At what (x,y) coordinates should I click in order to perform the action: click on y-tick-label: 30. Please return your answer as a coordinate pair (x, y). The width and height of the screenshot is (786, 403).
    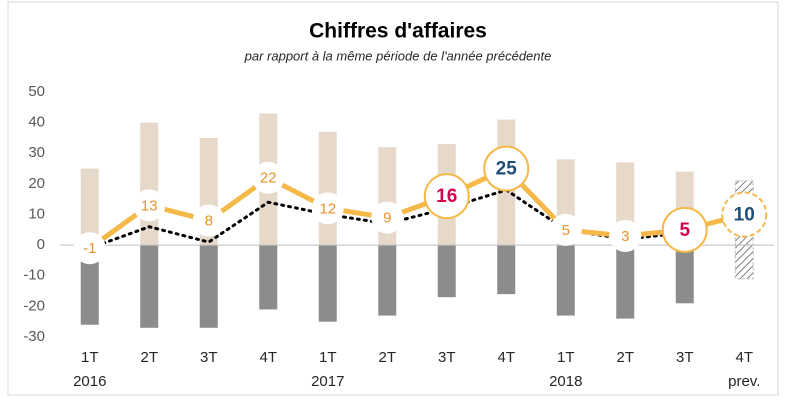
    Looking at the image, I should click on (36, 152).